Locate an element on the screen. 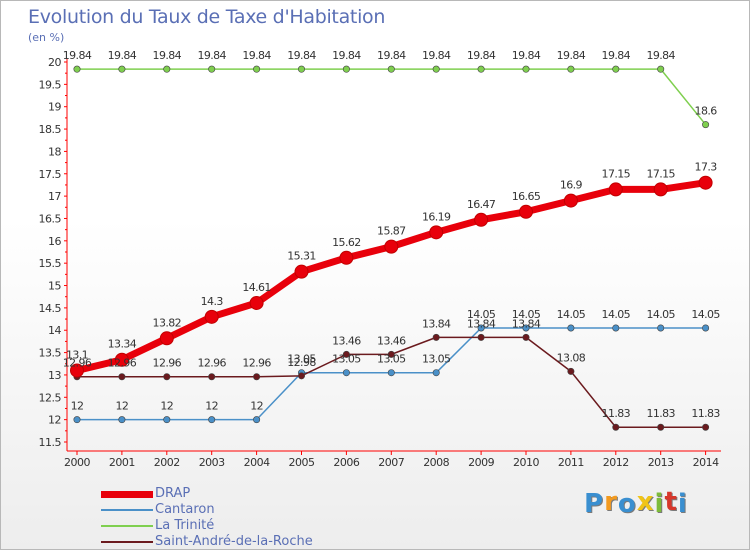 The height and width of the screenshot is (551, 750). data-label-saint-andr-de-la-roche: 12.98 is located at coordinates (301, 362).